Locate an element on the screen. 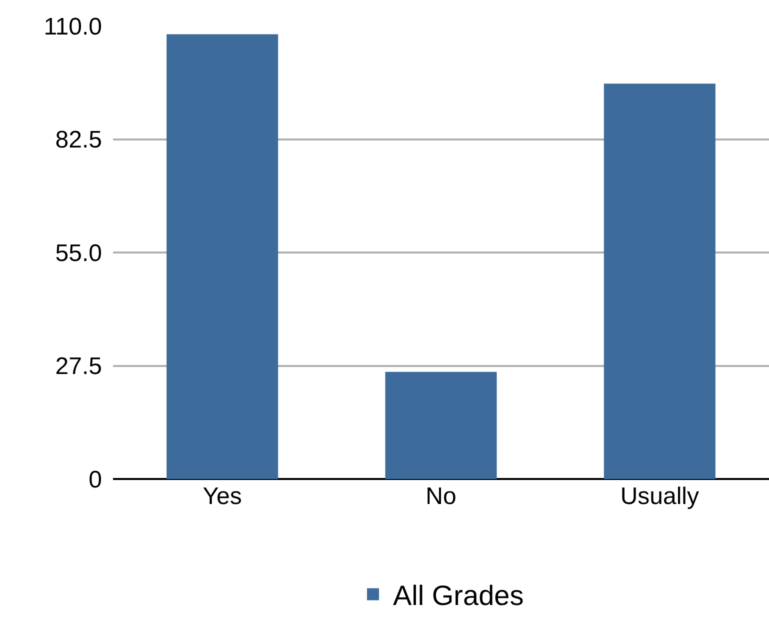 The height and width of the screenshot is (629, 769). y-tick-label: 27.5 is located at coordinates (78, 366).